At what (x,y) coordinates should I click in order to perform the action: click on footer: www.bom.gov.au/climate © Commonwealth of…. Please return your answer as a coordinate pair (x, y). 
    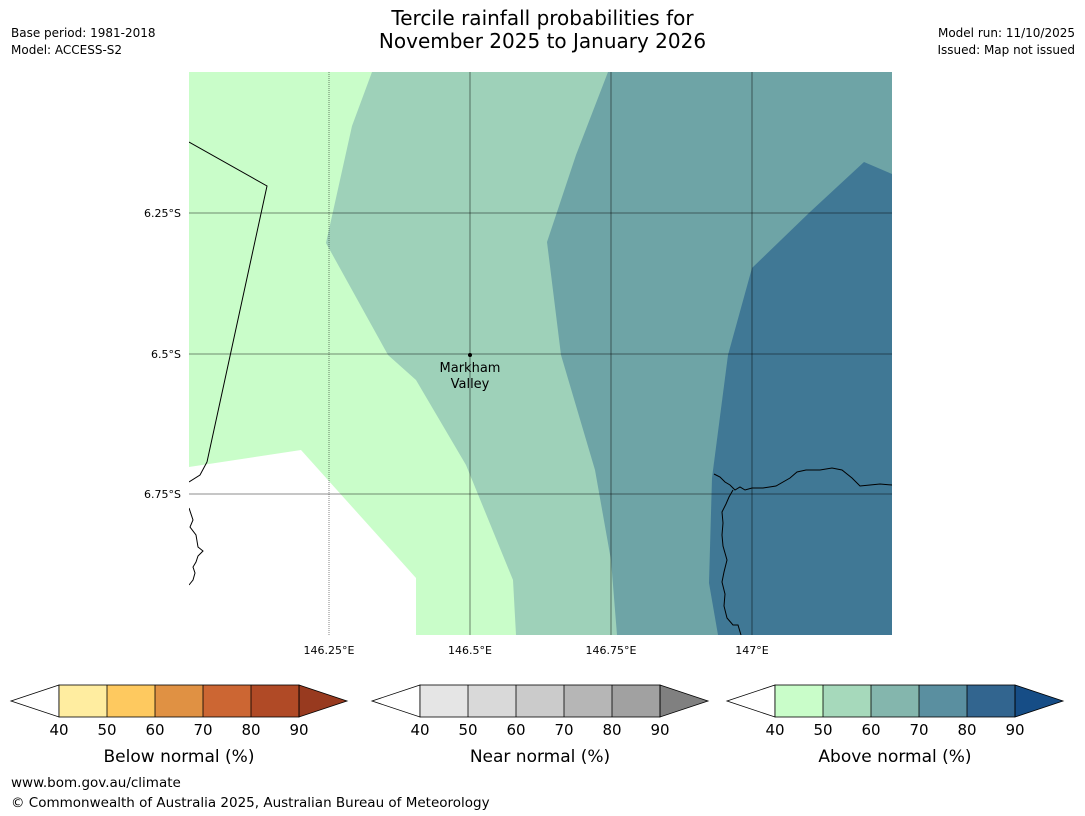
    Looking at the image, I should click on (250, 793).